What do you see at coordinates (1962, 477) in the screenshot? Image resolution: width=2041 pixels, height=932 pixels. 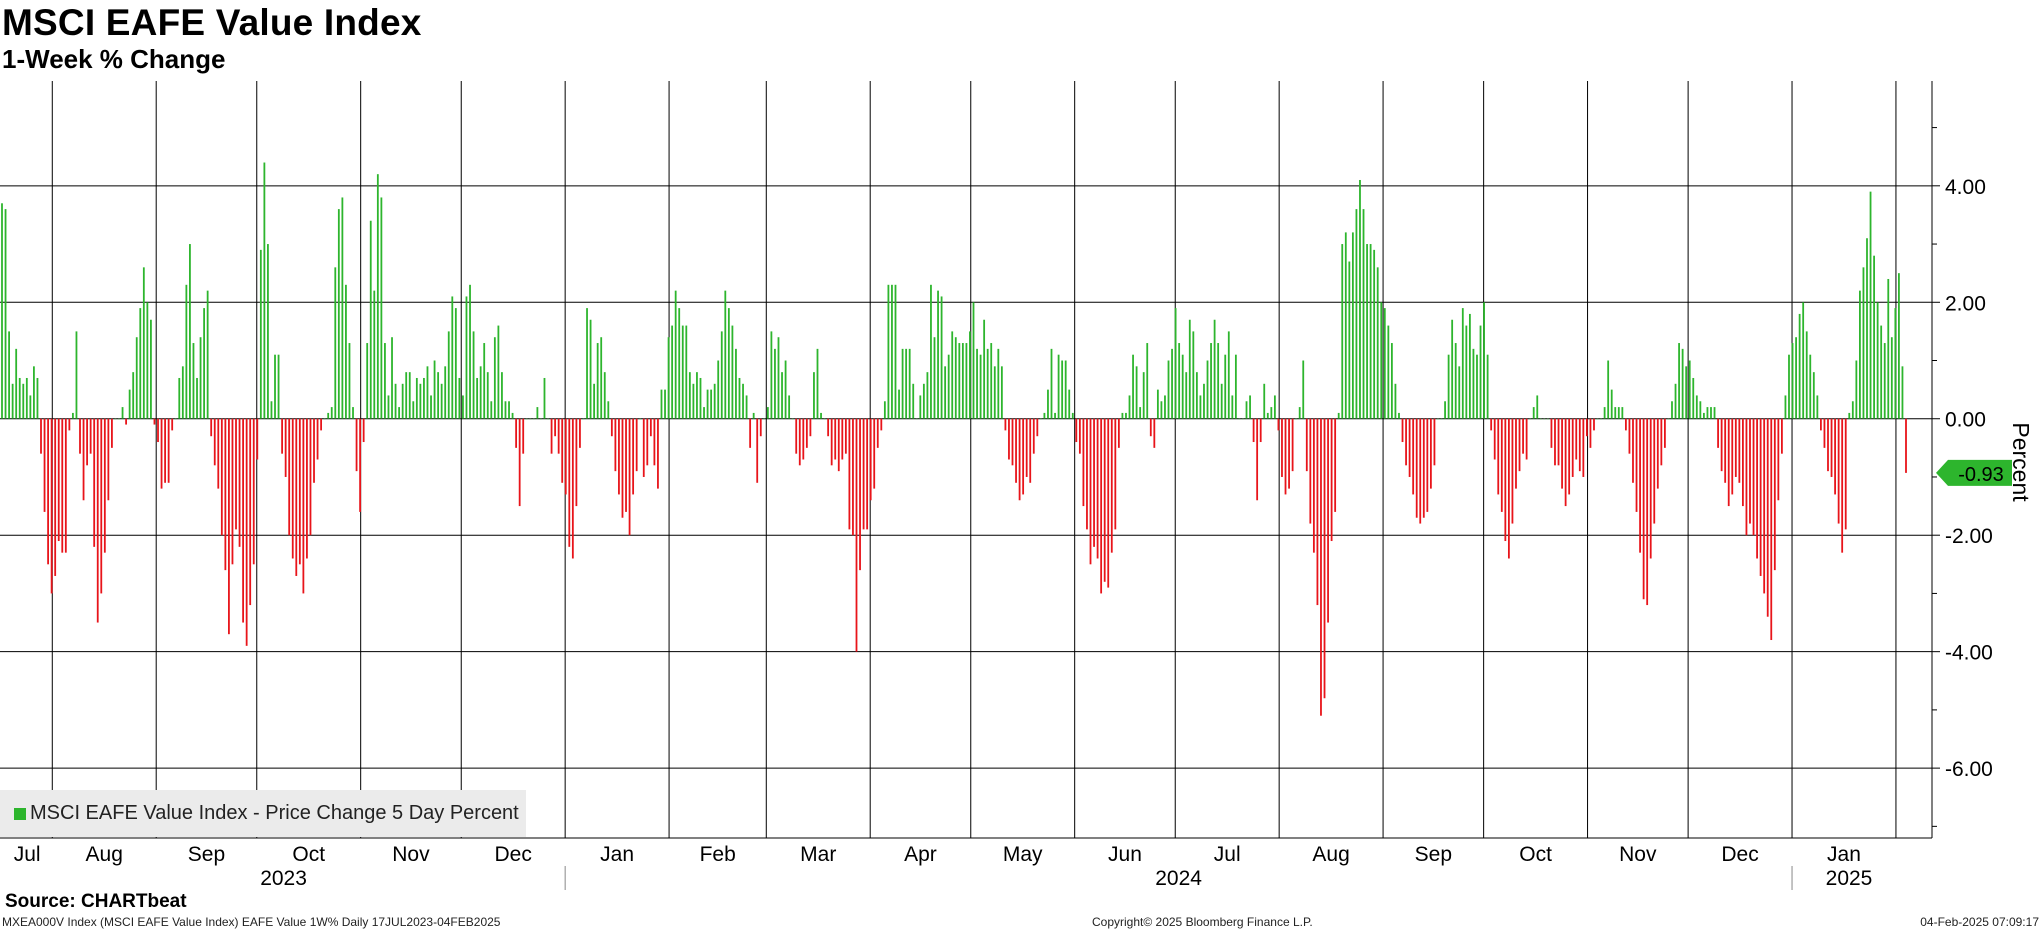 I see `y-axis: 4.00 2.00 0.00 -2.00 -4.00 -6.00` at bounding box center [1962, 477].